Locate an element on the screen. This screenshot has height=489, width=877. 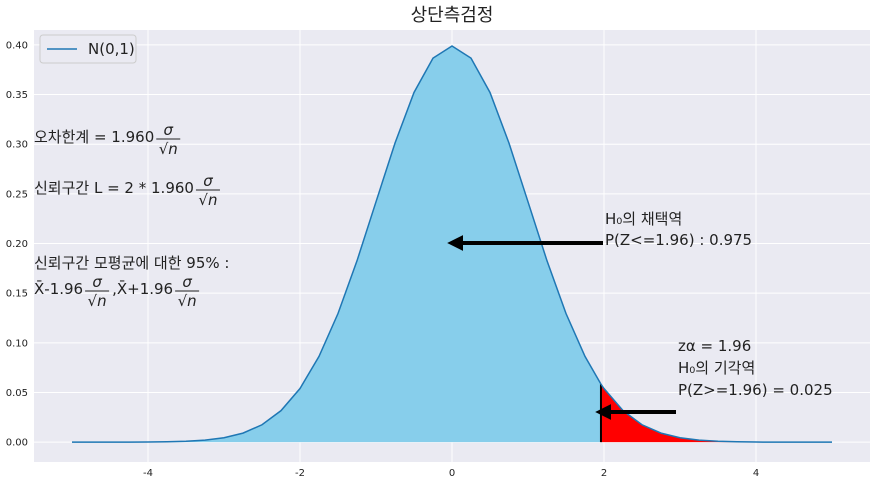
legend: N(0,1) is located at coordinates (88, 49).